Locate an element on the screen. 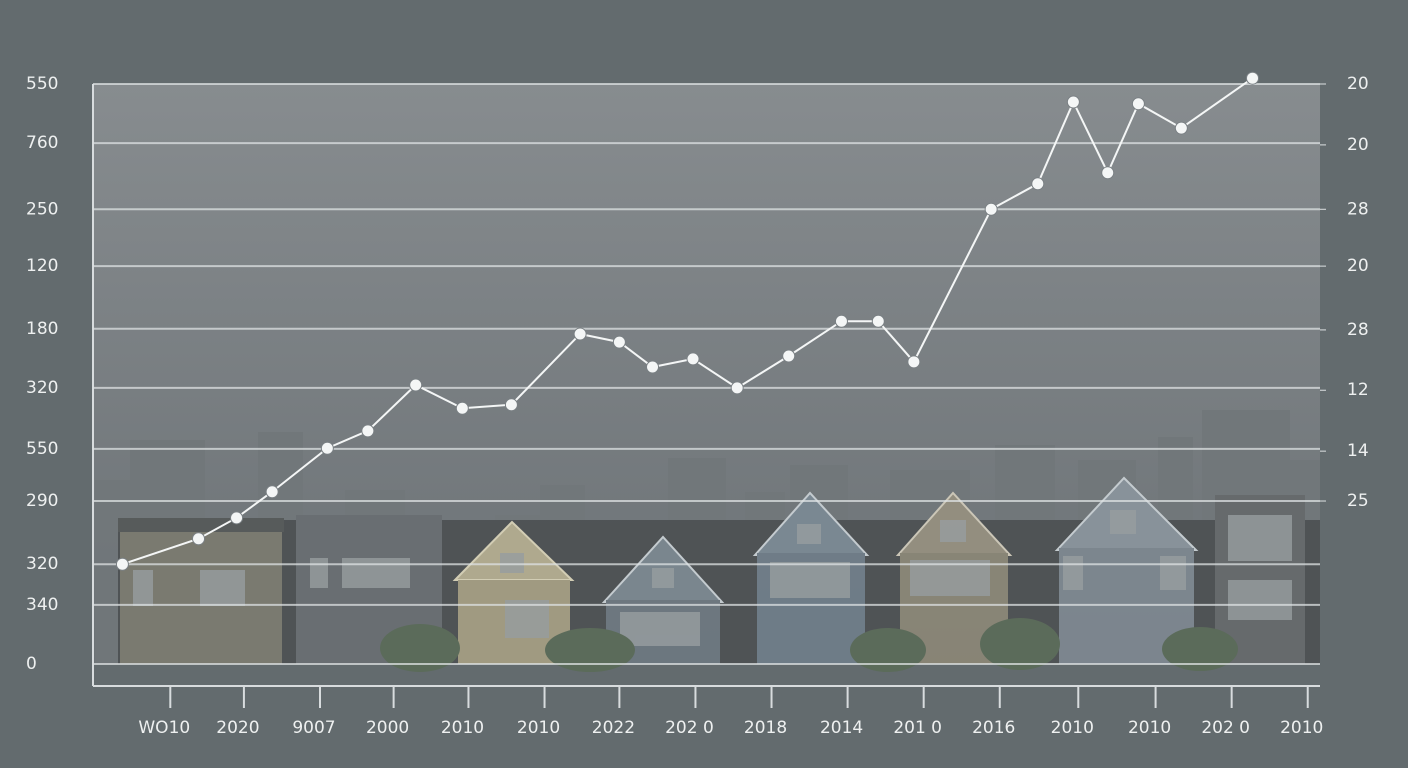 The image size is (1408, 768). y2-tick-label: 14 is located at coordinates (1358, 451).